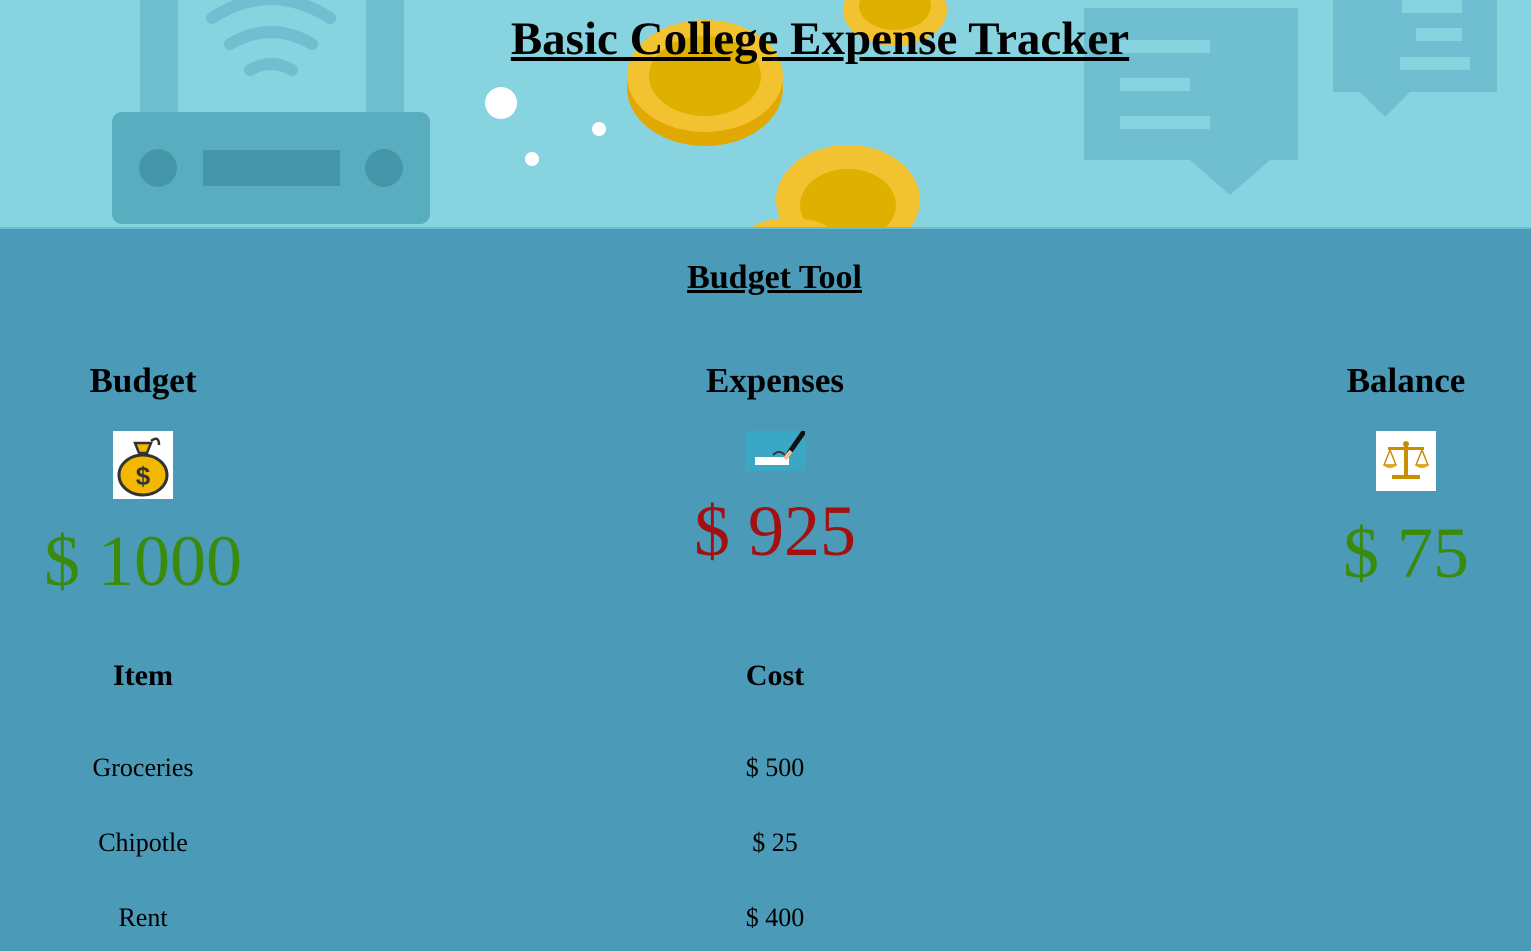  I want to click on expenses-label: Expenses, so click(775, 380).